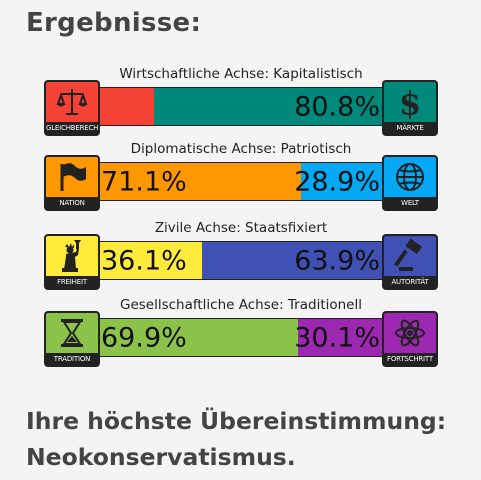 This screenshot has height=480, width=481. I want to click on dollar-icon: $, so click(410, 102).